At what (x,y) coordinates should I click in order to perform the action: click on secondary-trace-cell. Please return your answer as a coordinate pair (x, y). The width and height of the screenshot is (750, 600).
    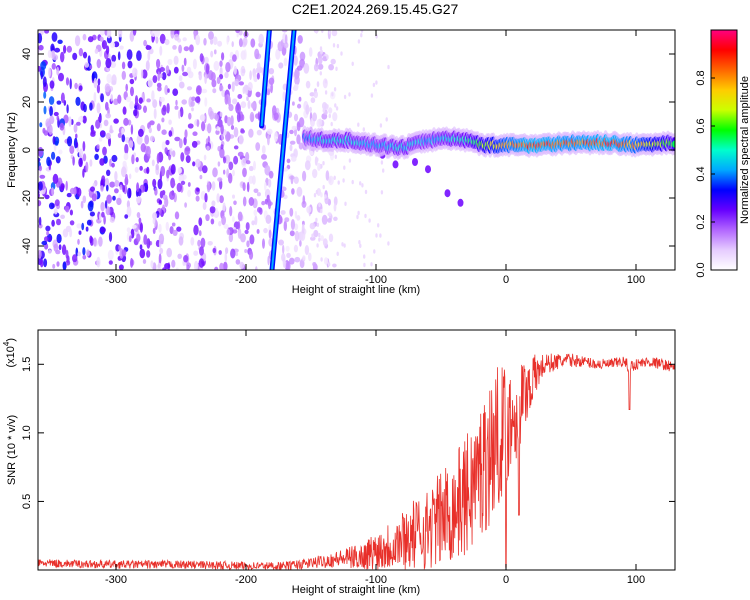
    Looking at the image, I should click on (428, 169).